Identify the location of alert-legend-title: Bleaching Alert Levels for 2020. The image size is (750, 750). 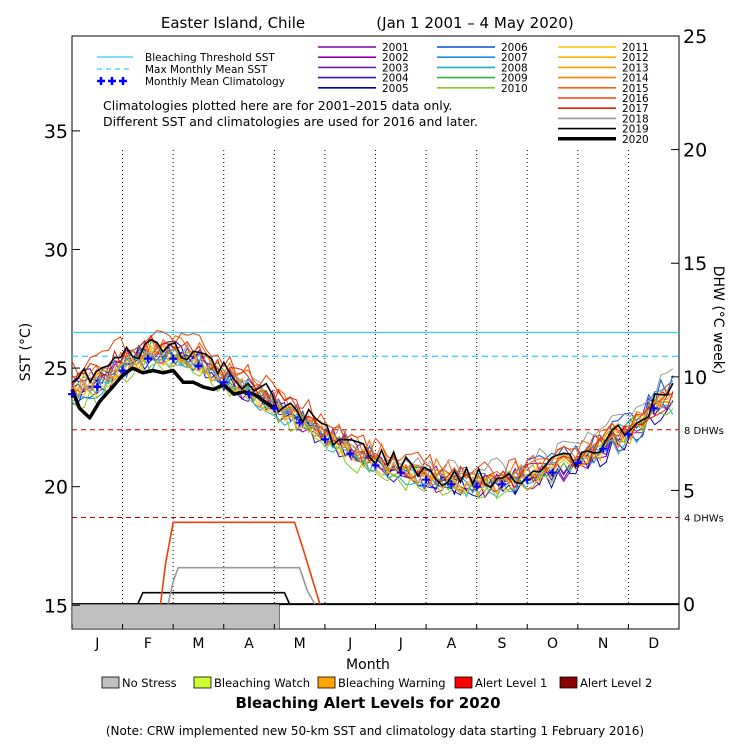
(367, 703).